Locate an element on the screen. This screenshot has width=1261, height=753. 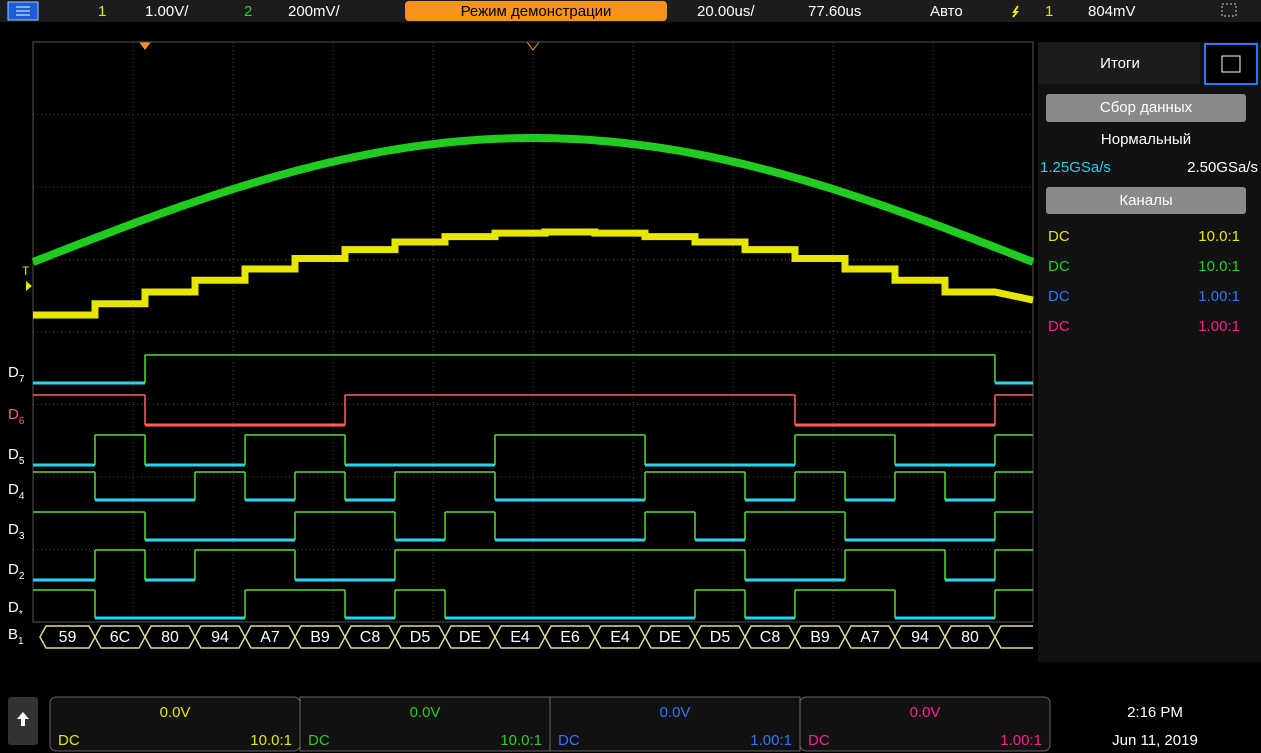
digital-index: * is located at coordinates (21, 614).